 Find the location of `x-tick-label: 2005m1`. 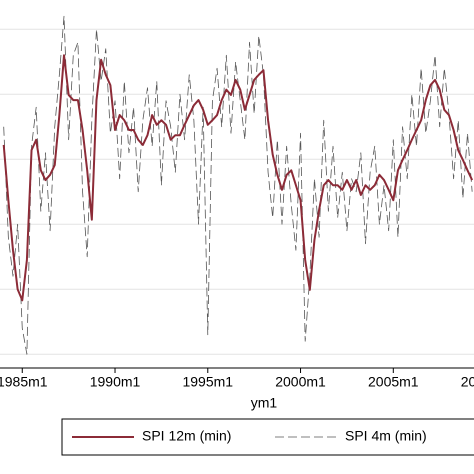

x-tick-label: 2005m1 is located at coordinates (393, 382).